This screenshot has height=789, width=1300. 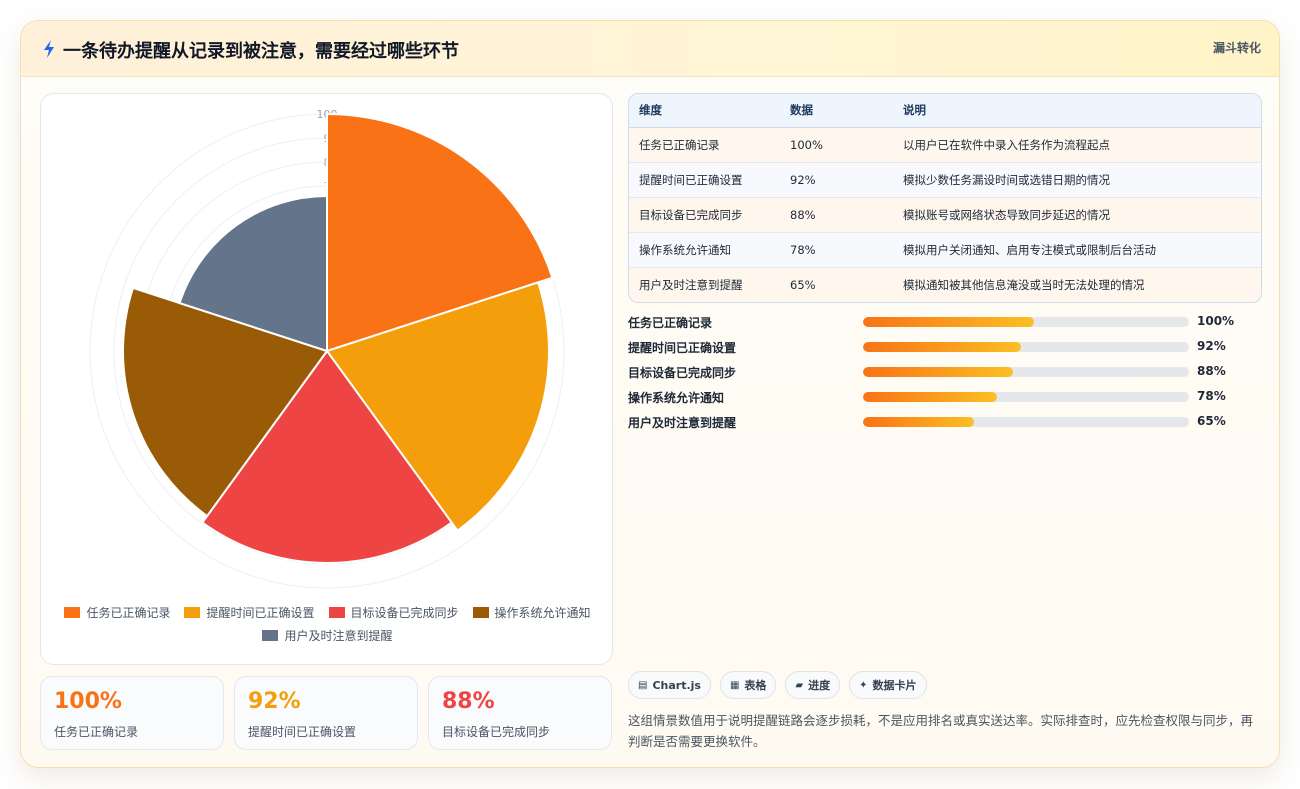 I want to click on progress-label: 操作系统允许通知, so click(x=676, y=398).